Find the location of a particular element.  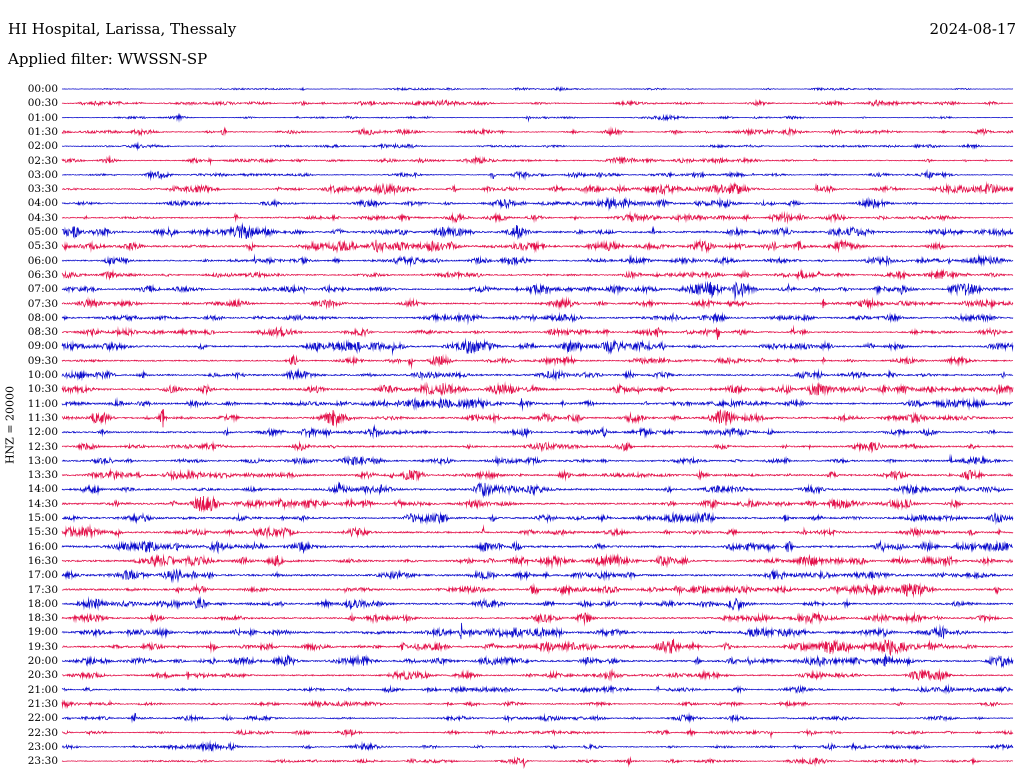

time-label-1430: 14:30 is located at coordinates (42, 503).